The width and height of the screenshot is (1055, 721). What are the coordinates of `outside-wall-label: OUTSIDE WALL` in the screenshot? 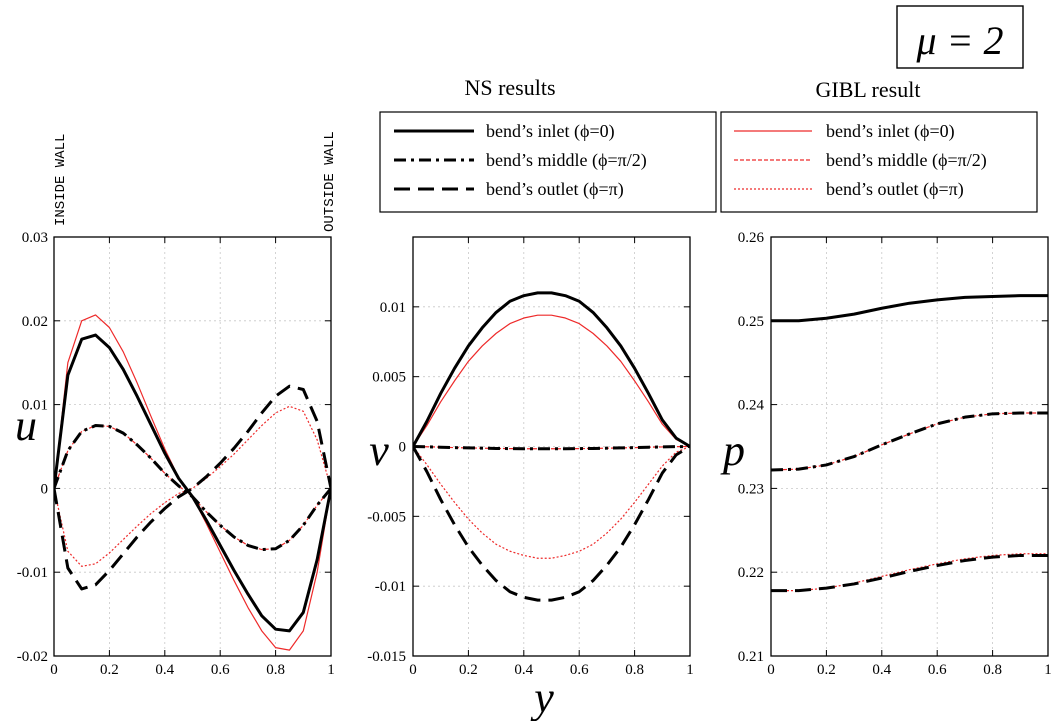 It's located at (330, 181).